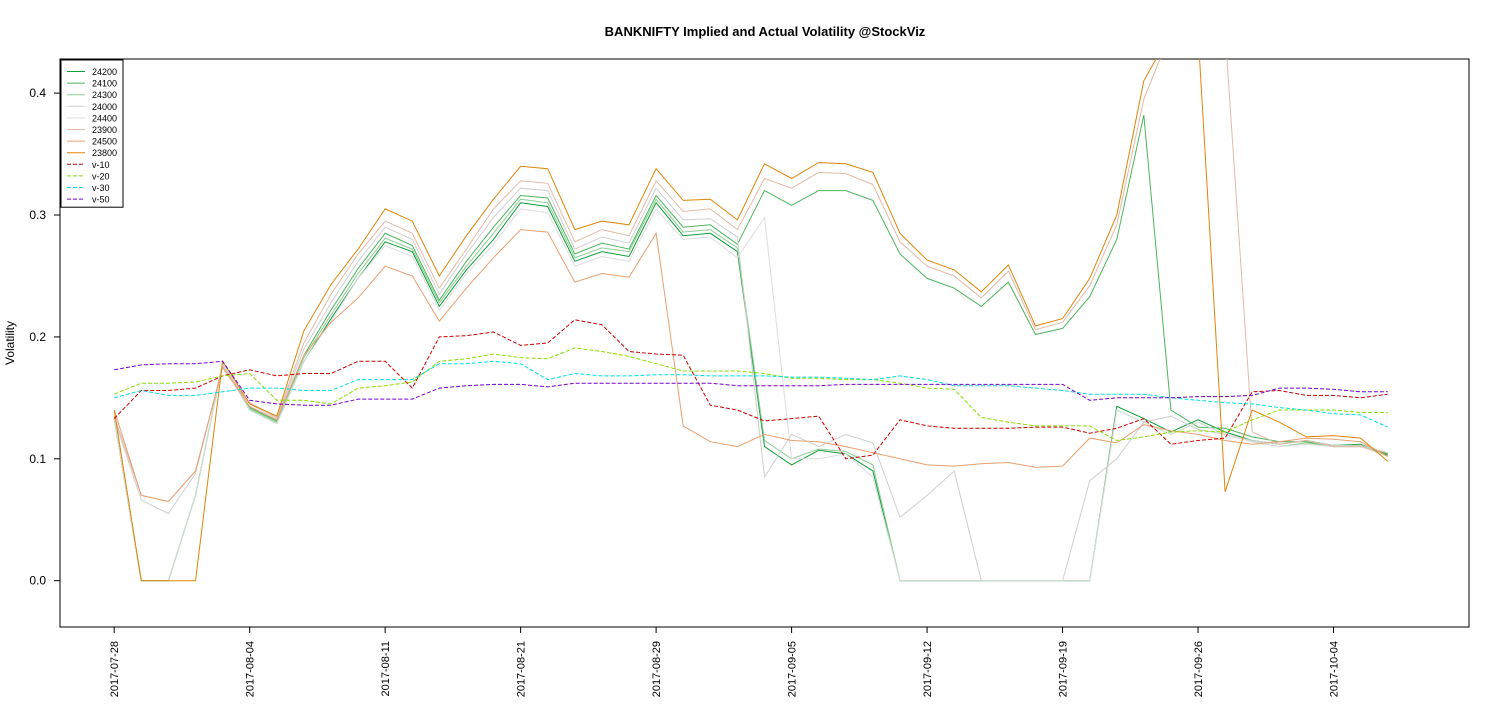 Image resolution: width=1500 pixels, height=705 pixels. What do you see at coordinates (10, 343) in the screenshot?
I see `y-axis-label: Volatility` at bounding box center [10, 343].